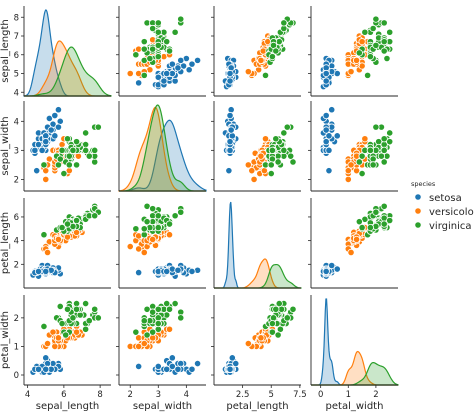 This screenshot has width=474, height=416. What do you see at coordinates (161, 51) in the screenshot?
I see `panel-sepal_length-vs-sepal_width` at bounding box center [161, 51].